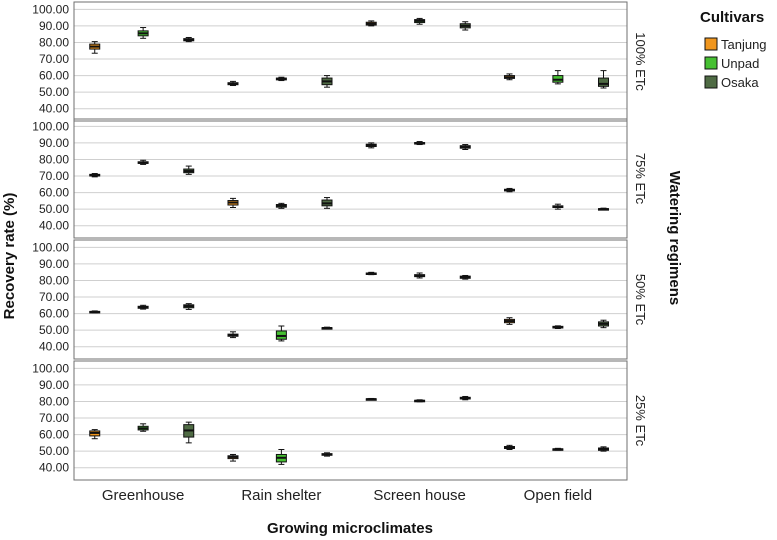  Describe the element at coordinates (640, 300) in the screenshot. I see `facet-label: 50% ETc` at that location.